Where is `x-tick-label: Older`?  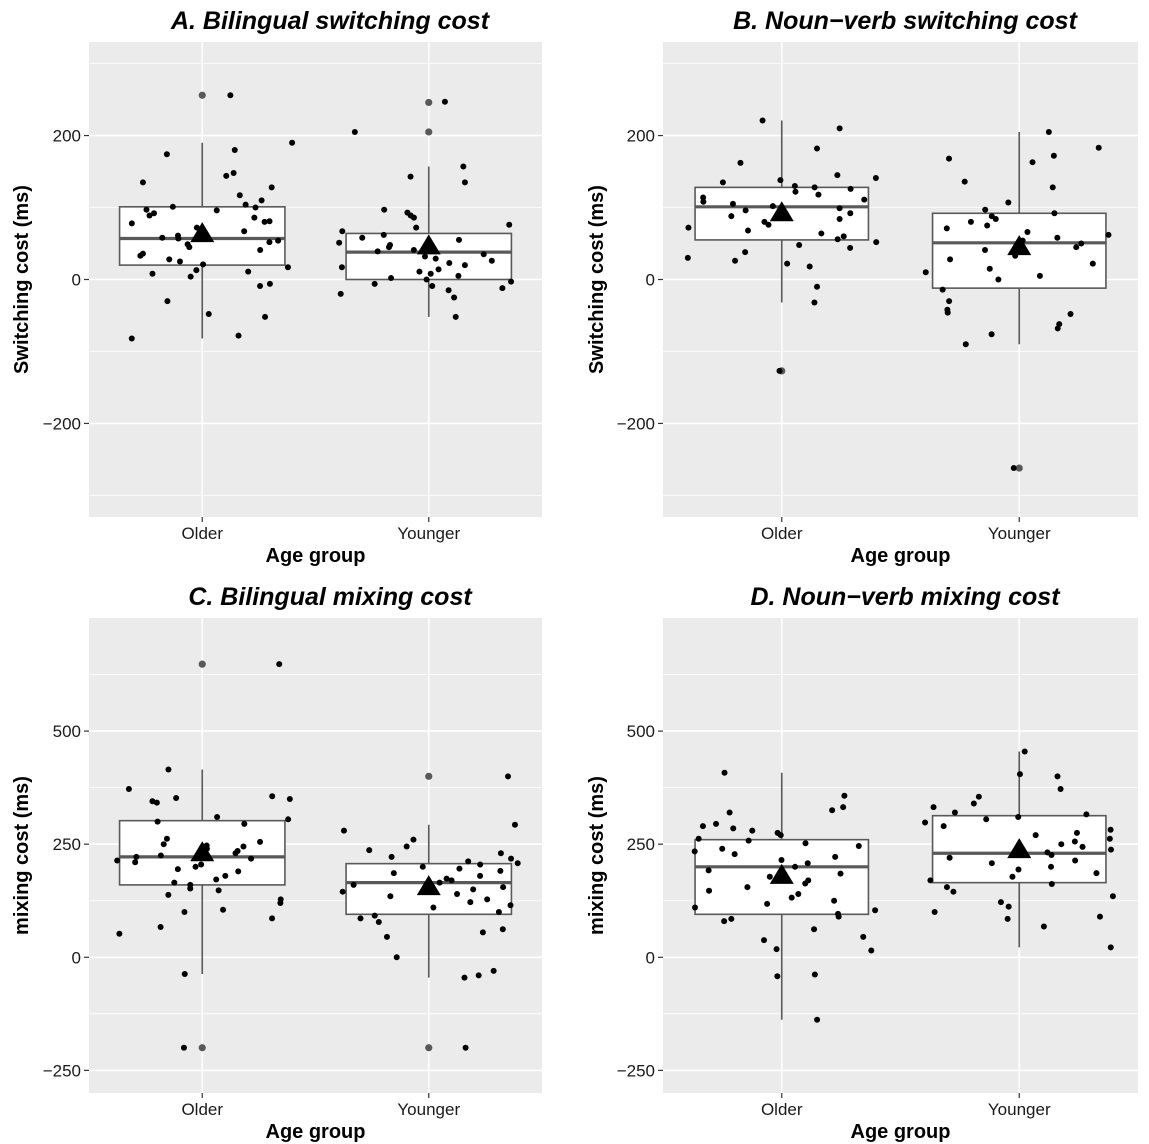
x-tick-label: Older is located at coordinates (782, 1109).